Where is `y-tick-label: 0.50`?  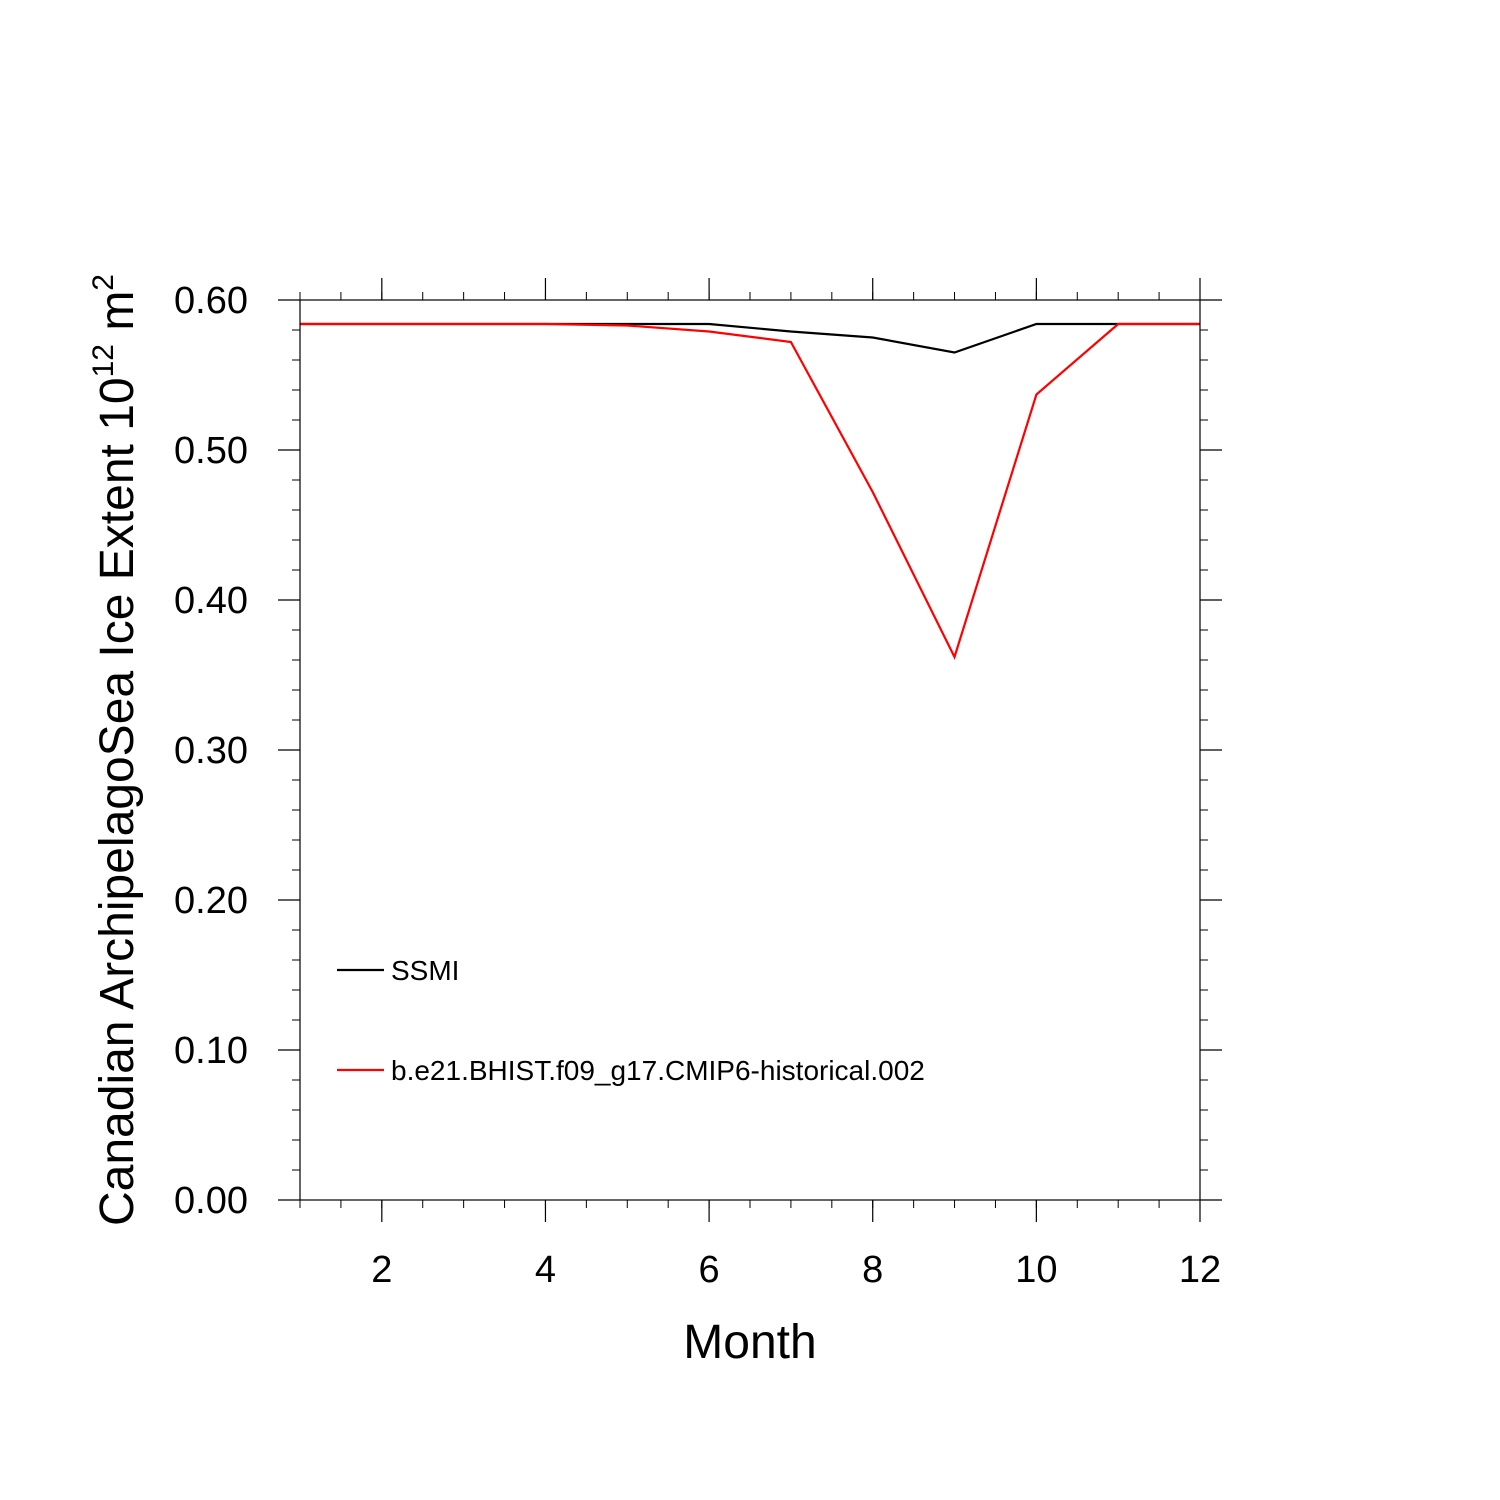
y-tick-label: 0.50 is located at coordinates (211, 451).